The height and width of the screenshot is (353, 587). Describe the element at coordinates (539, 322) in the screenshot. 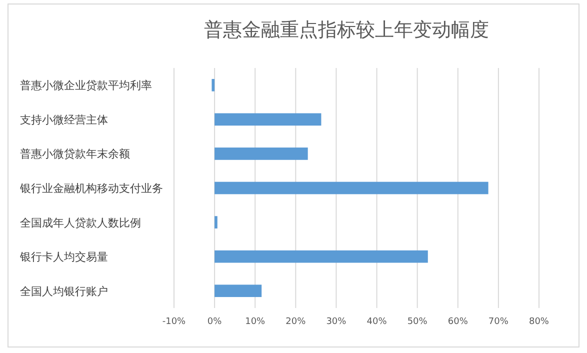

I see `x-tick-label: 80%` at that location.